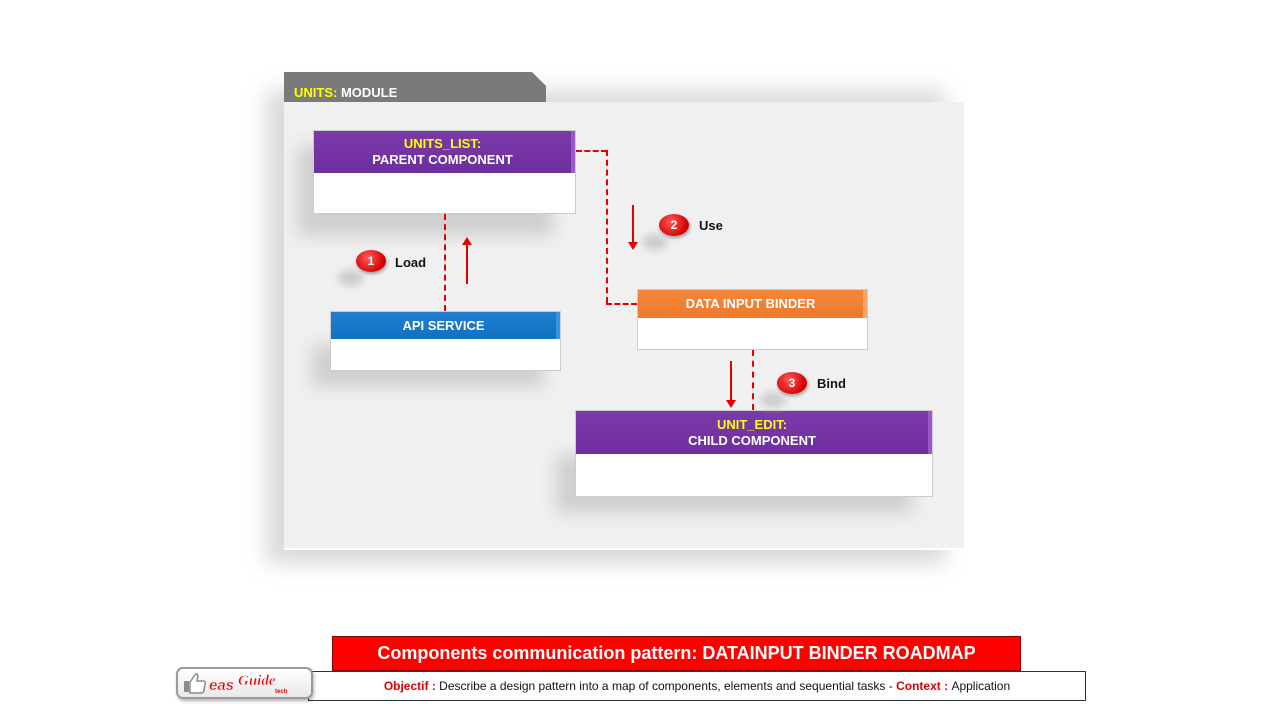 The image size is (1280, 720). I want to click on easyguide-logo: eas Guide tech, so click(244, 683).